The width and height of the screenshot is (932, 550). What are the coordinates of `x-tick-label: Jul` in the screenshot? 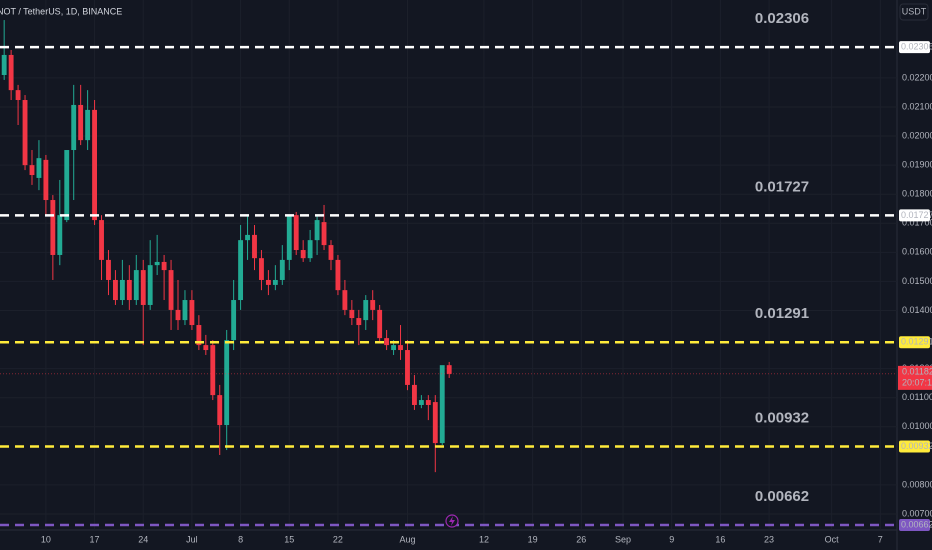 It's located at (192, 539).